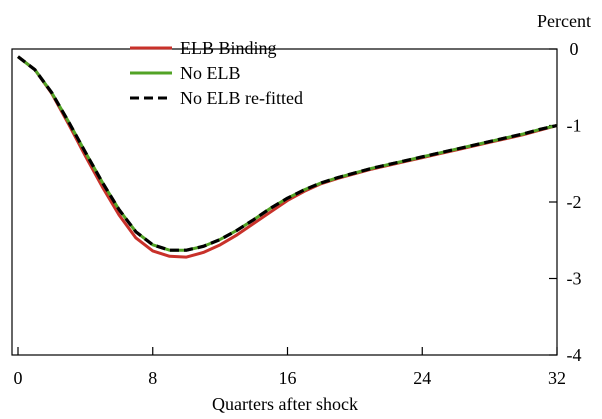  I want to click on y-tick-label: -2, so click(574, 202).